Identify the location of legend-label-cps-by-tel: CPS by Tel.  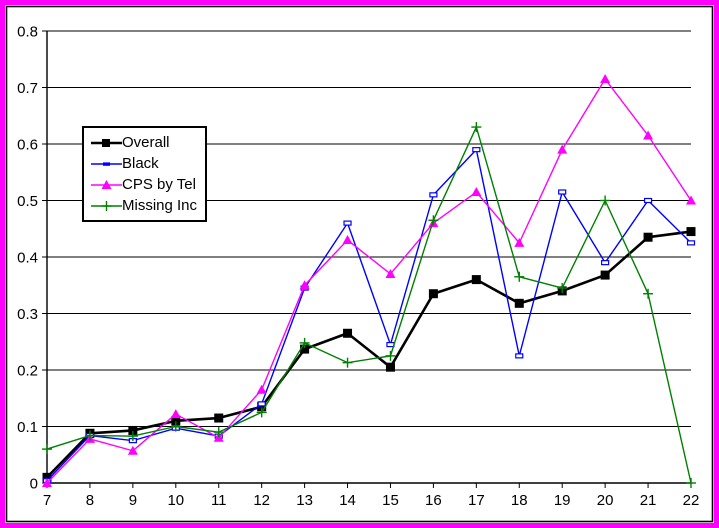
(159, 184).